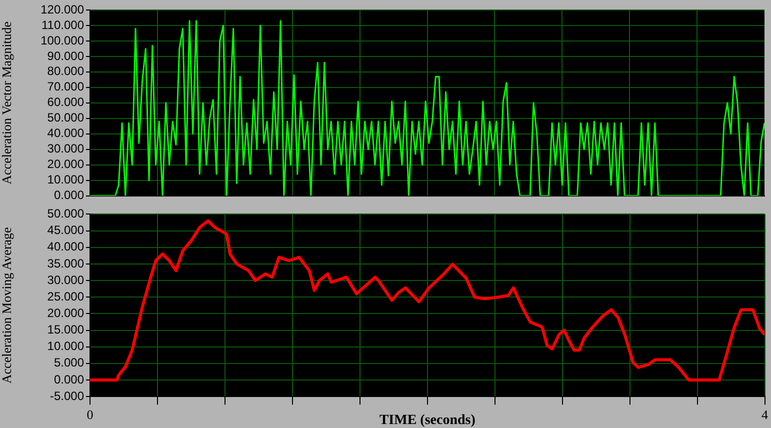 This screenshot has width=771, height=428. Describe the element at coordinates (427, 420) in the screenshot. I see `x-axis-title: TIME (seconds)` at that location.